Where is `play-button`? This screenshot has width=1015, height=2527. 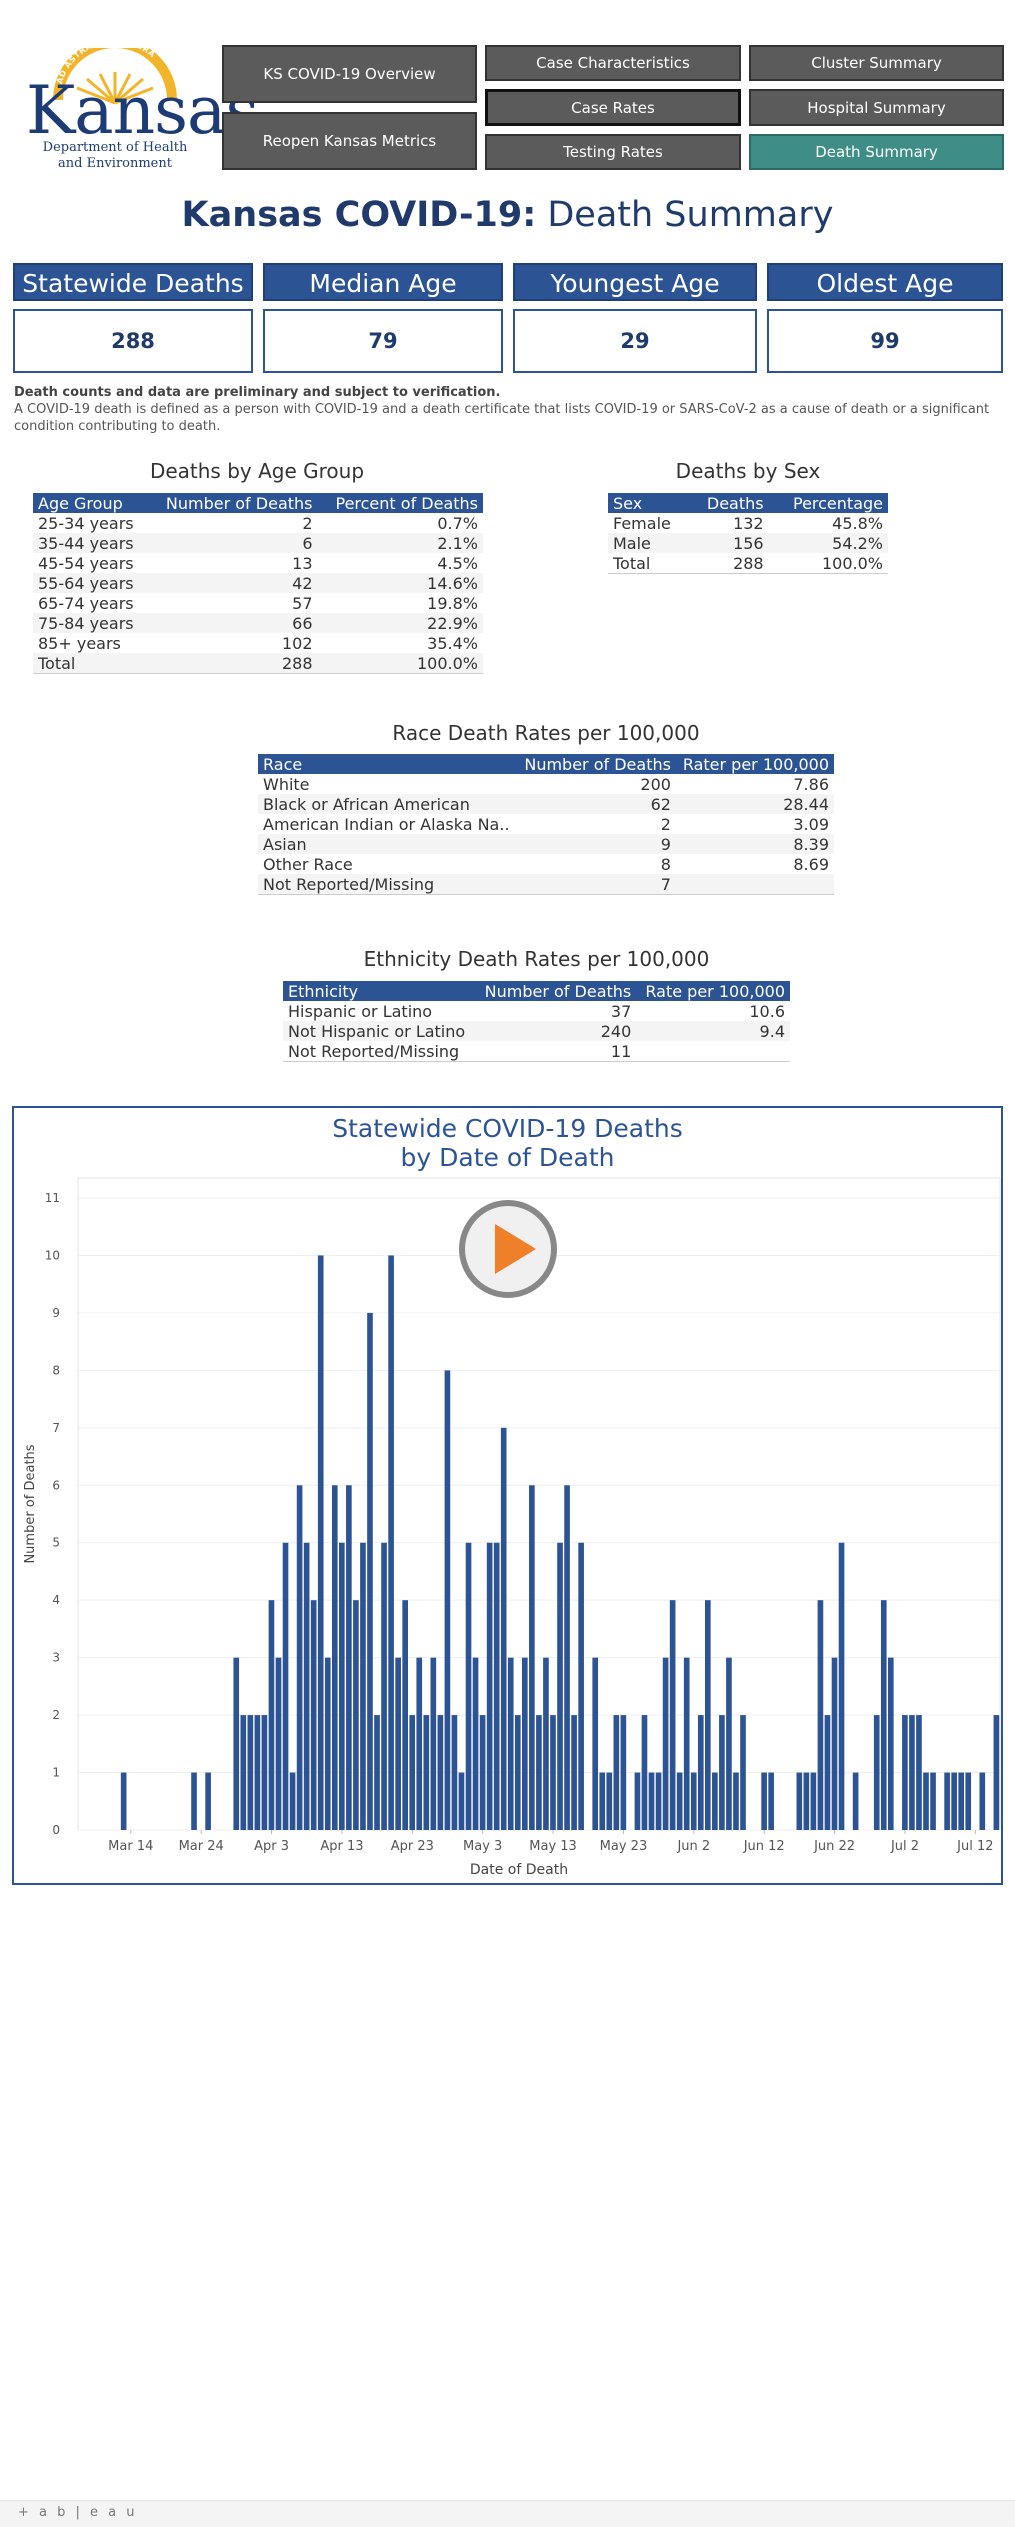
play-button is located at coordinates (508, 1249).